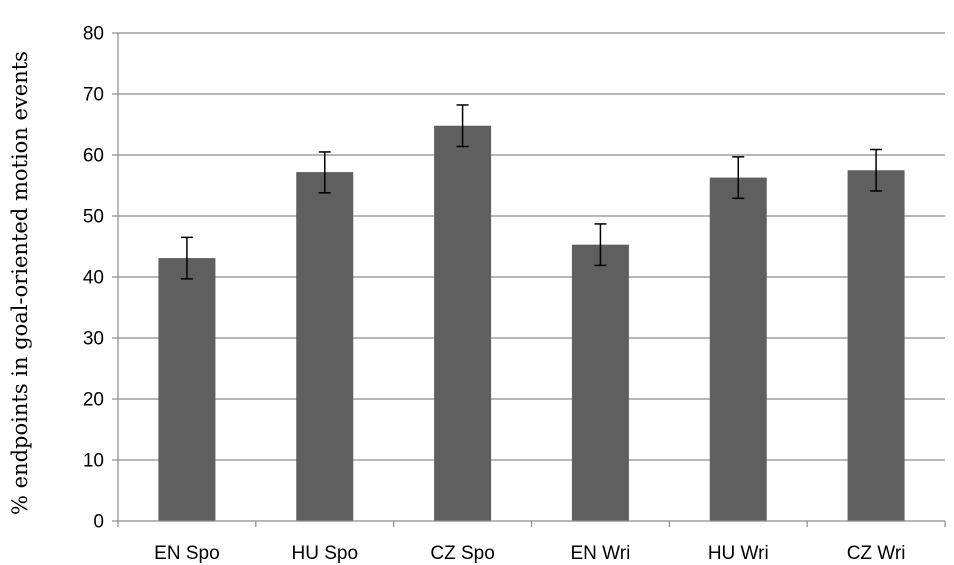 The width and height of the screenshot is (954, 565). Describe the element at coordinates (93, 156) in the screenshot. I see `y-tick-label: 60` at that location.